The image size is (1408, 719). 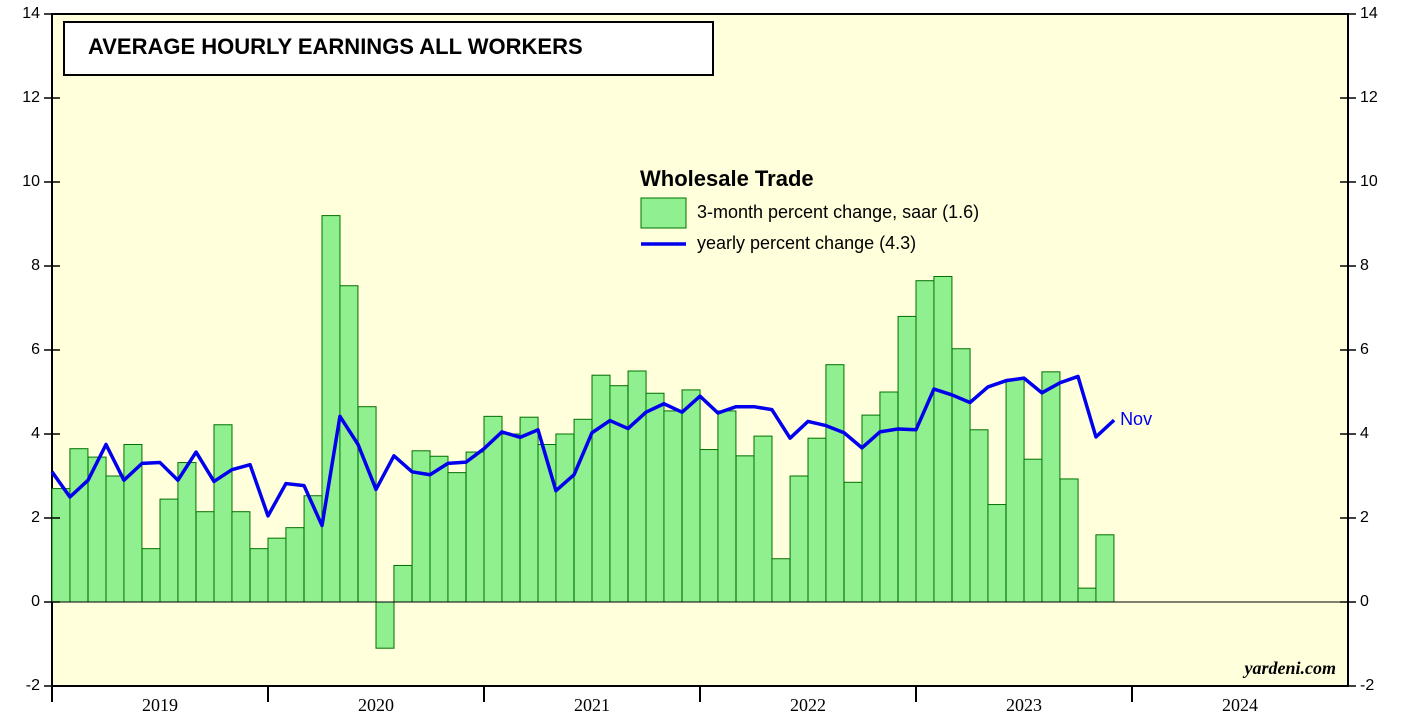 I want to click on y-tick-label-right: 6, so click(x=1364, y=349).